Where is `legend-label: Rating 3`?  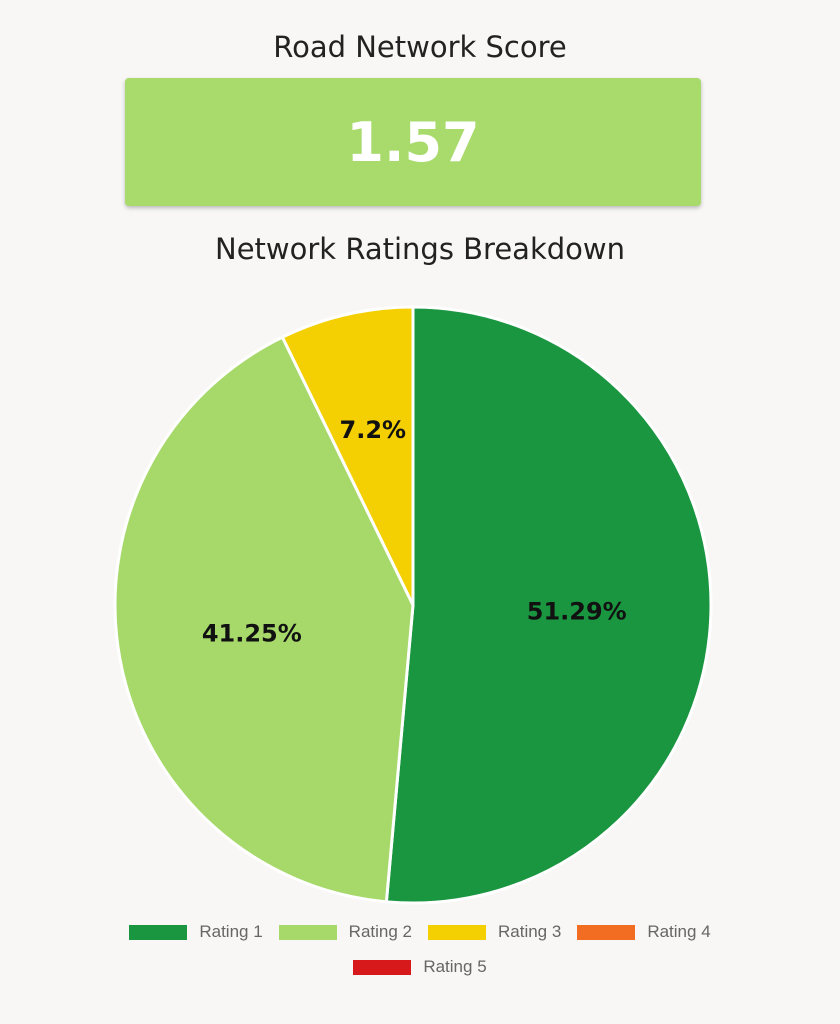 legend-label: Rating 3 is located at coordinates (530, 931).